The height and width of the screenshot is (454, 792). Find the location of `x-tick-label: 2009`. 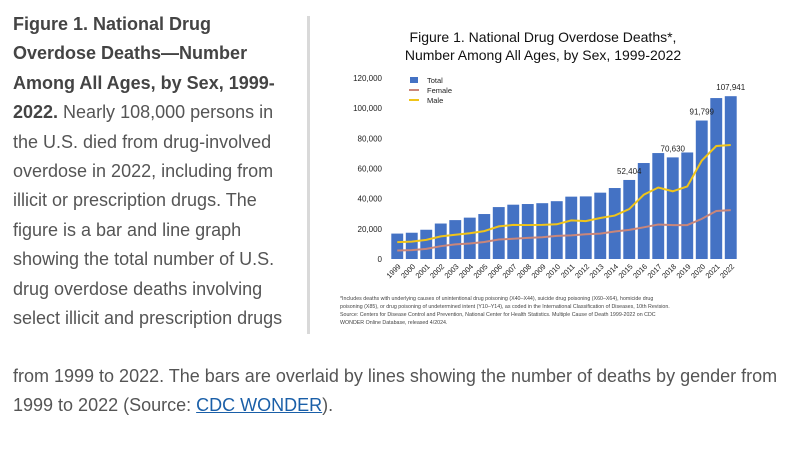

x-tick-label: 2009 is located at coordinates (539, 271).